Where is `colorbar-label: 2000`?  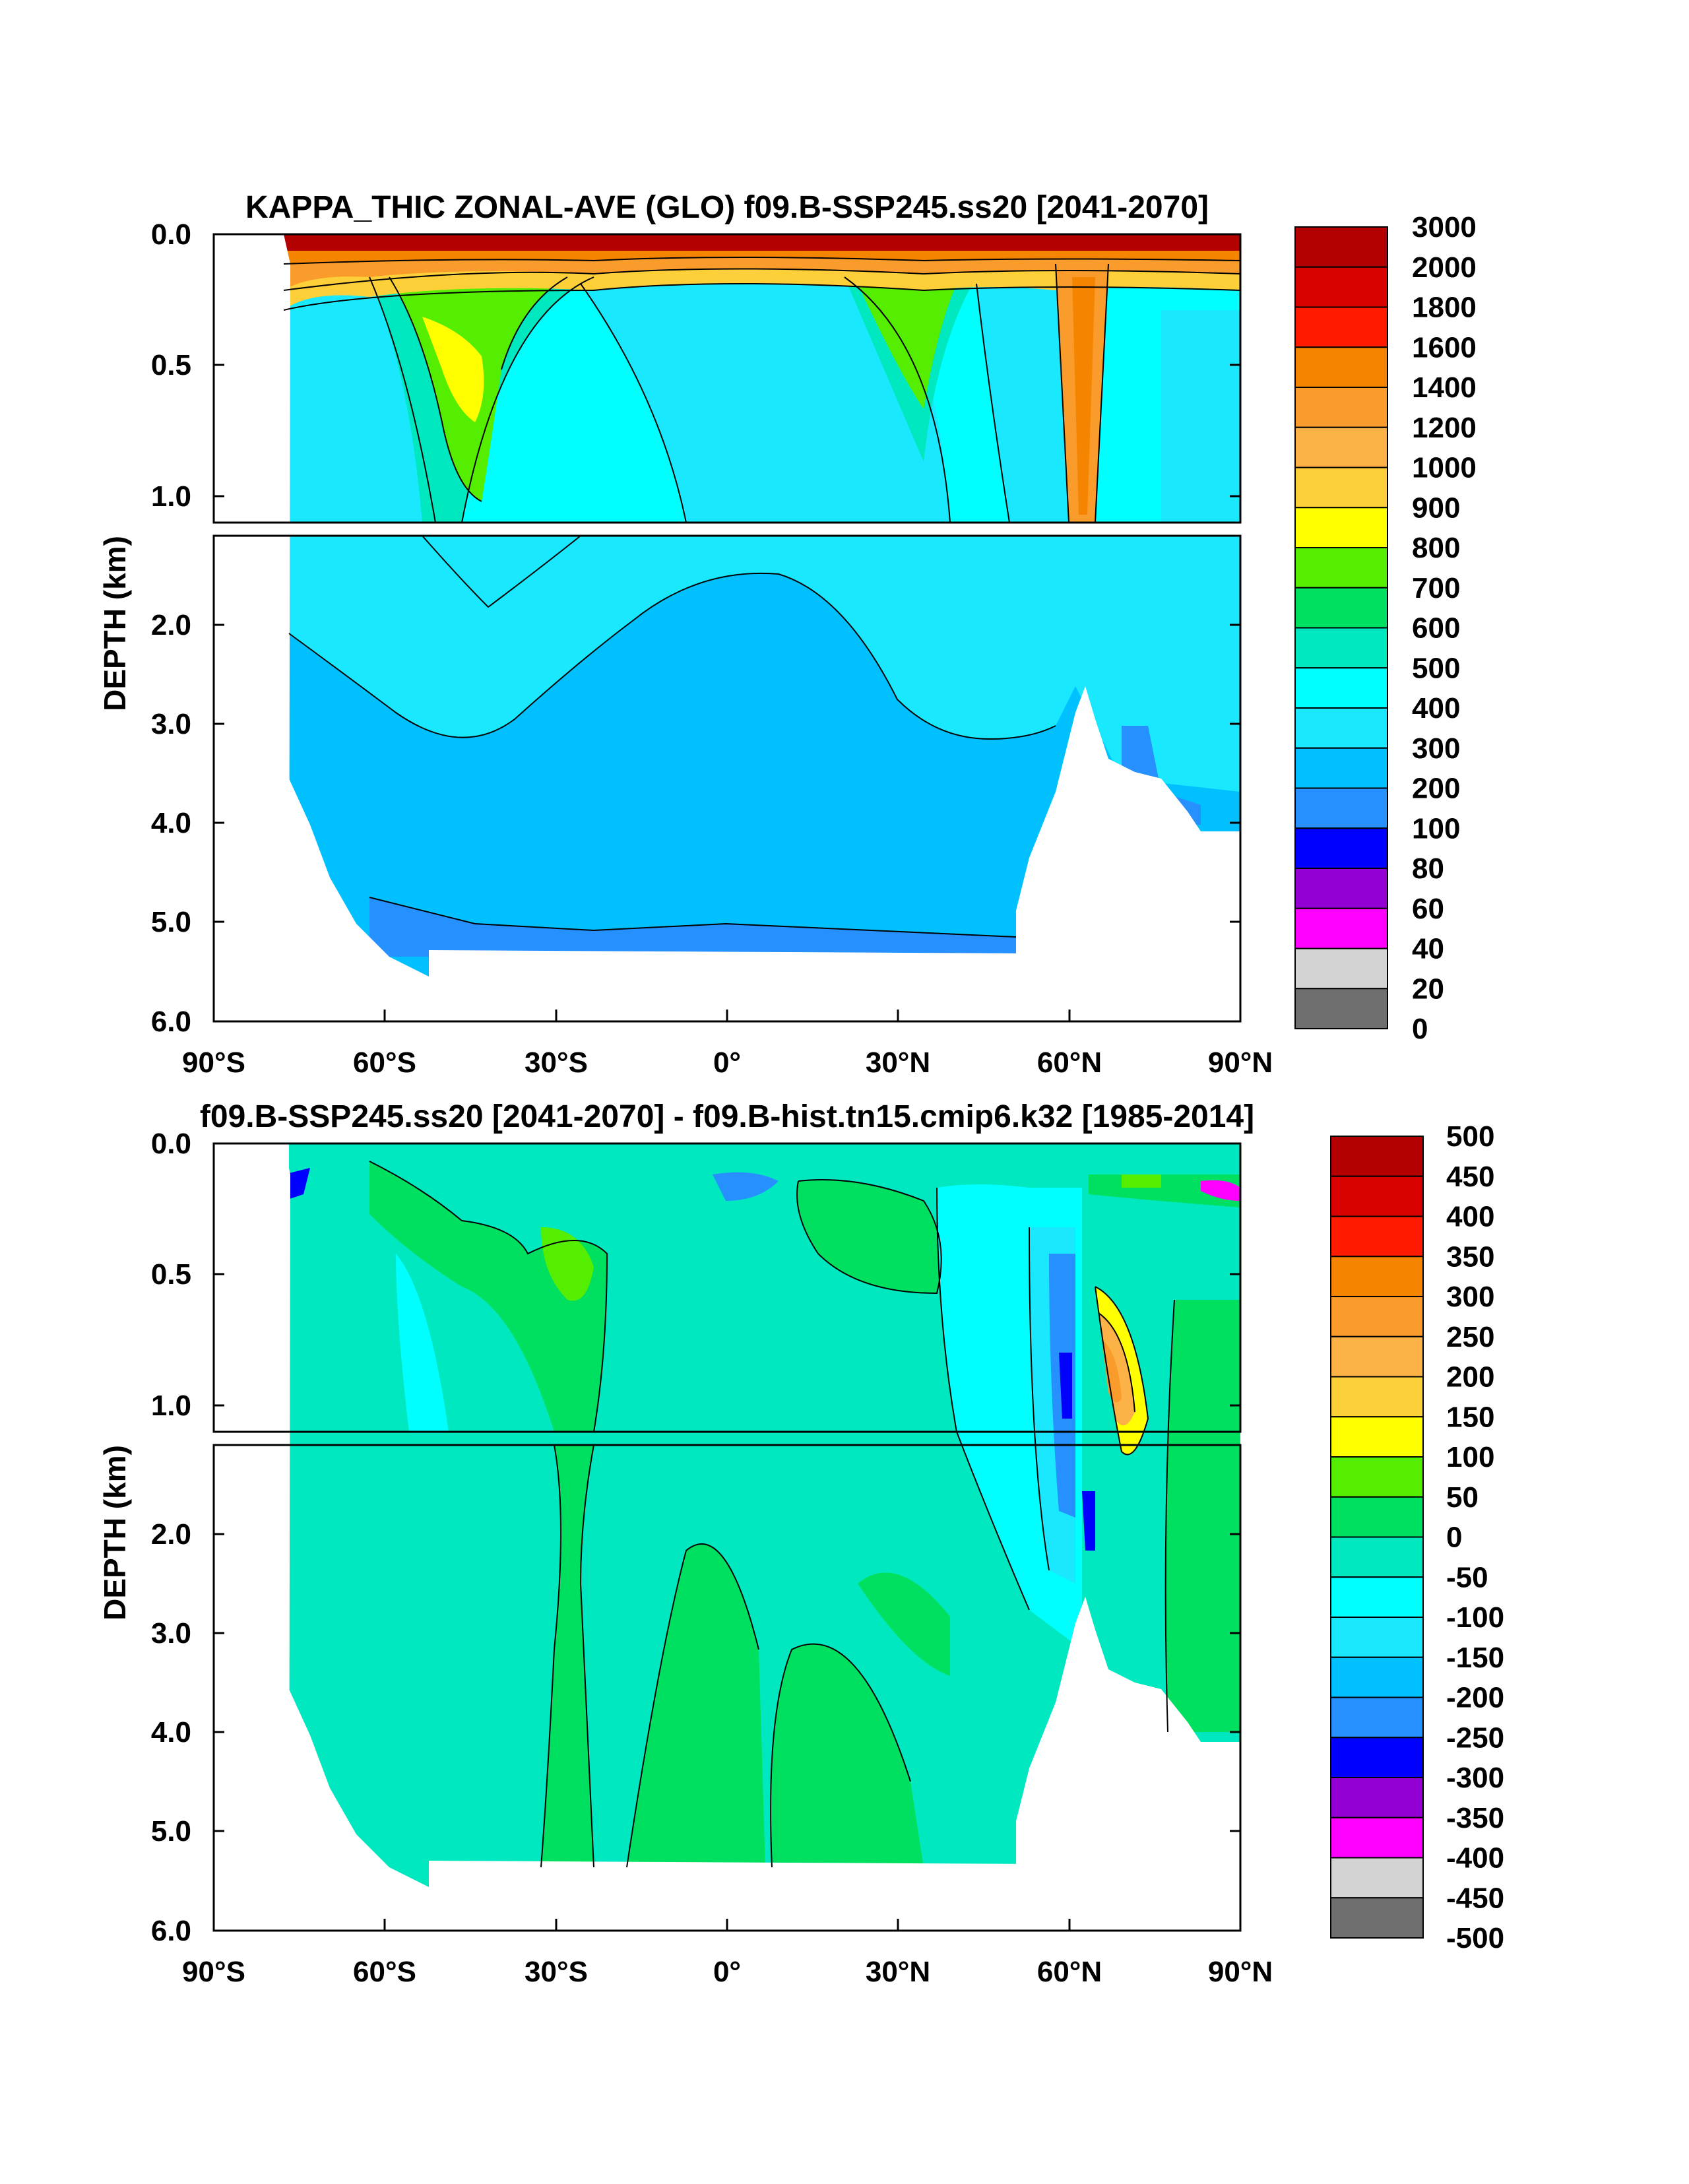 colorbar-label: 2000 is located at coordinates (1444, 267).